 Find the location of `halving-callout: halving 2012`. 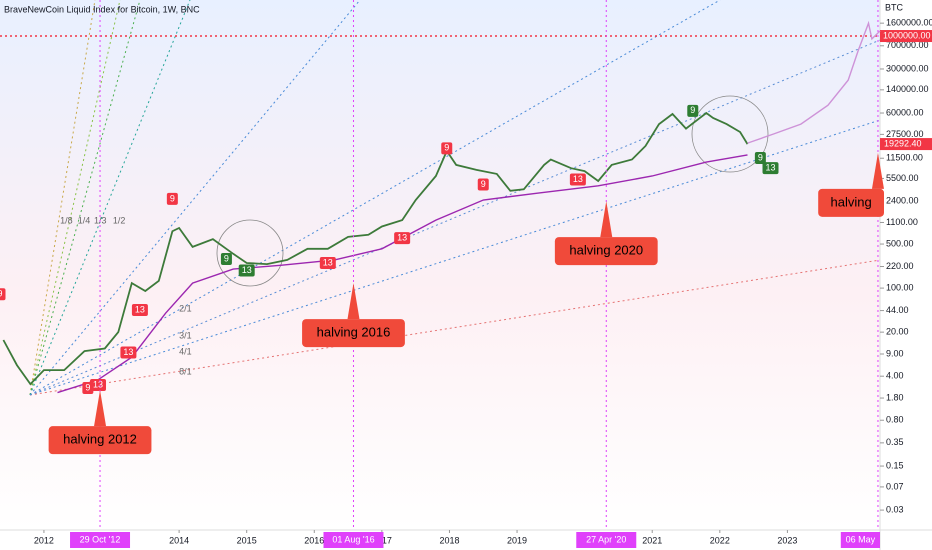

halving-callout: halving 2012 is located at coordinates (100, 422).